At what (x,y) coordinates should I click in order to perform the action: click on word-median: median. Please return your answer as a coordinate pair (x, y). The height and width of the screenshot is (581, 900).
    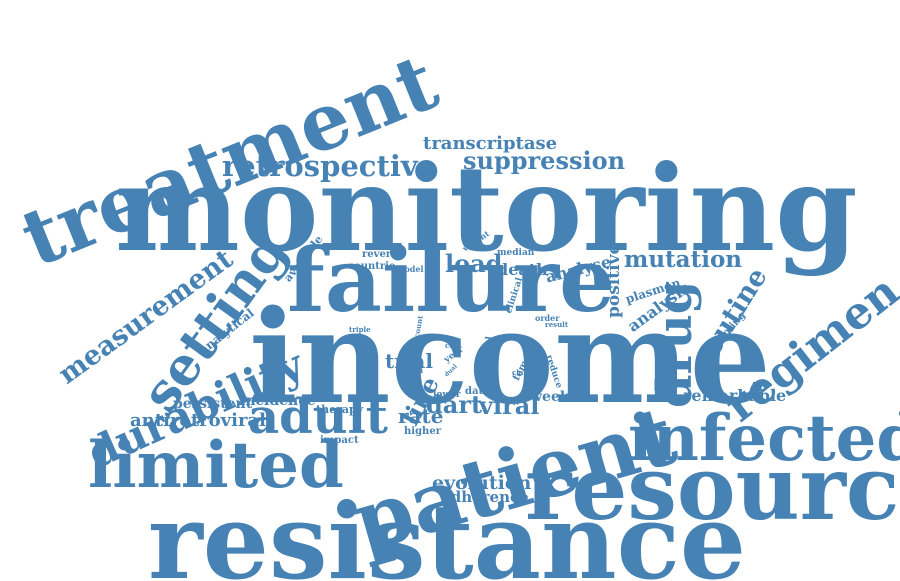
    Looking at the image, I should click on (516, 253).